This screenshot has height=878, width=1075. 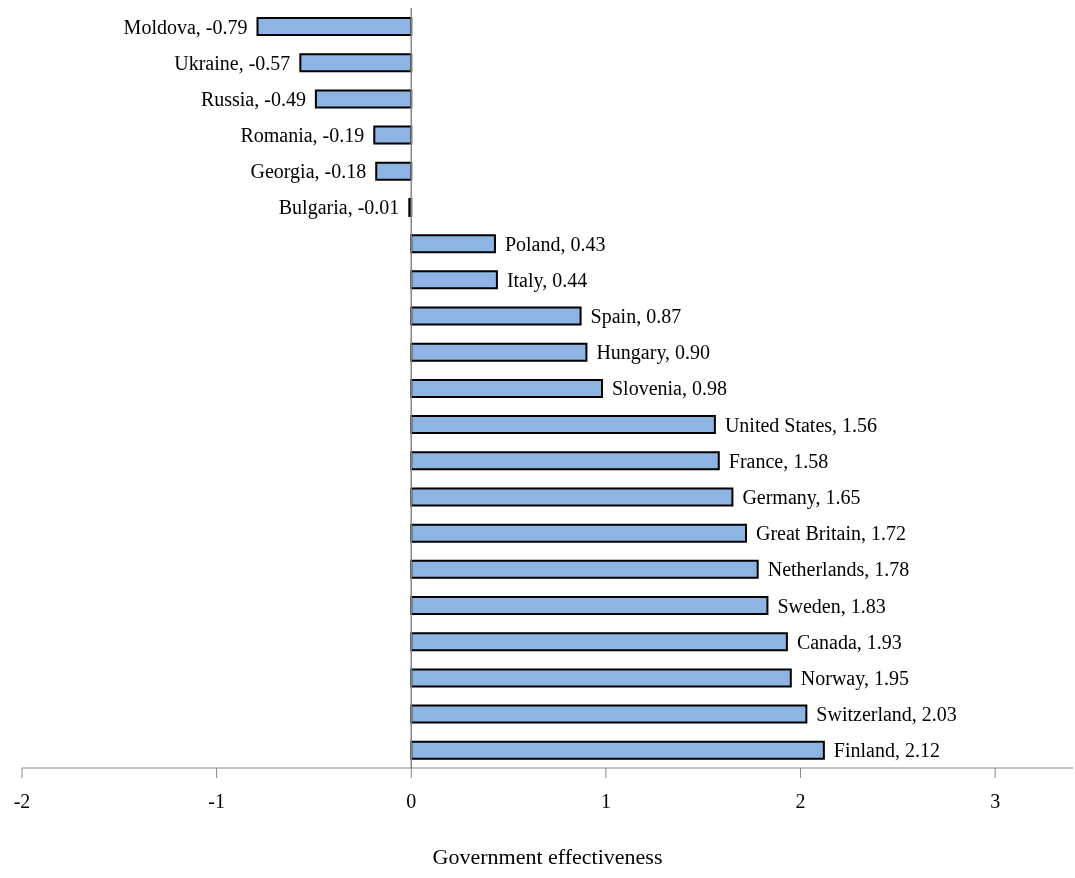 I want to click on data-label: Italy, 0.44, so click(x=547, y=280).